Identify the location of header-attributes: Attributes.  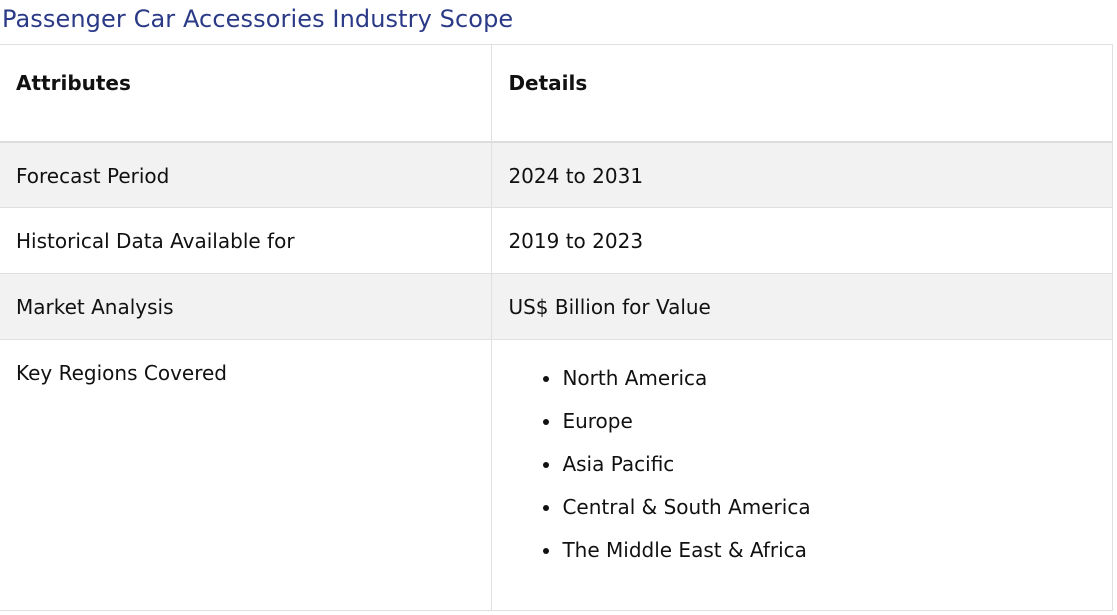
(246, 93).